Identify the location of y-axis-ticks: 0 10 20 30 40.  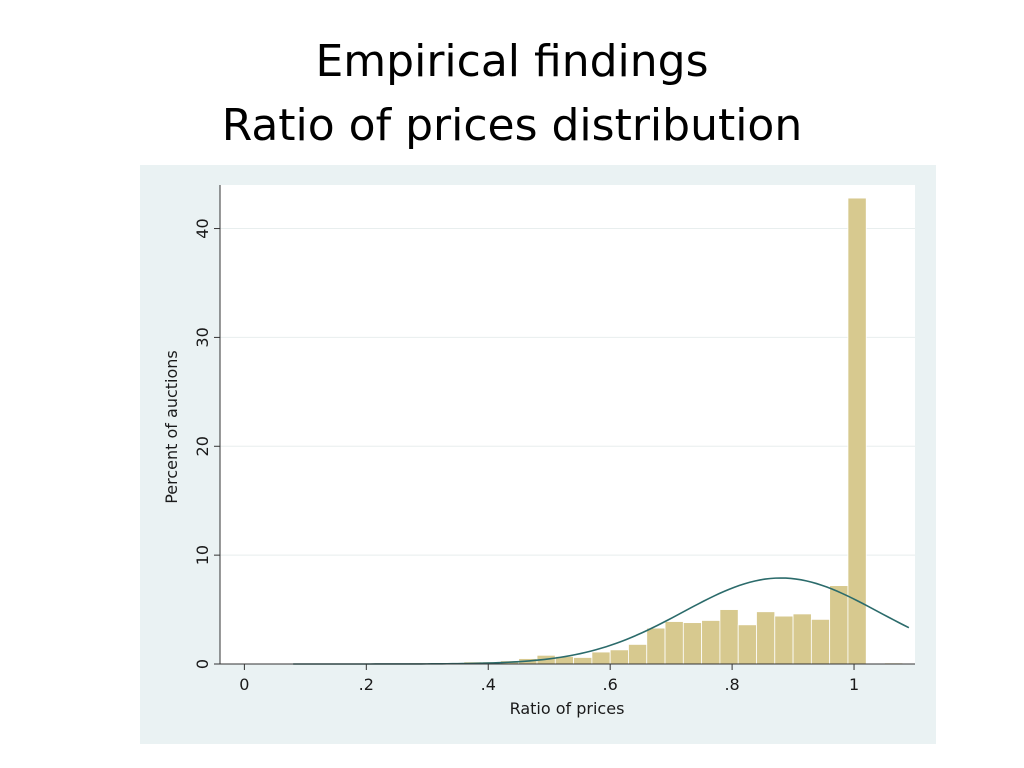
(206, 443).